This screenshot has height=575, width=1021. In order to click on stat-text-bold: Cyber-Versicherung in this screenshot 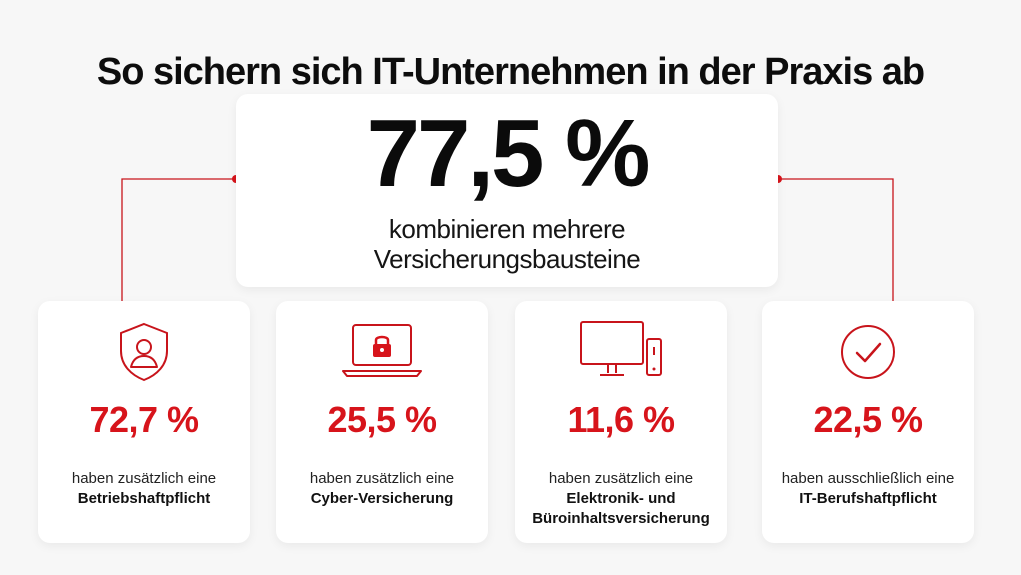, I will do `click(382, 499)`.